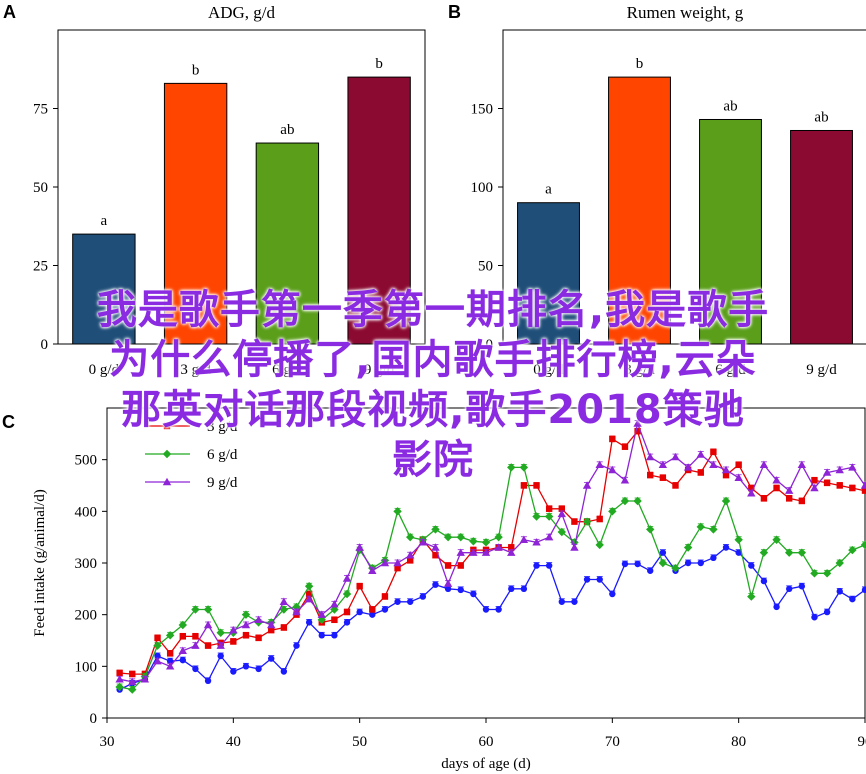  I want to click on x-category-label: 3 g/d, so click(195, 370).